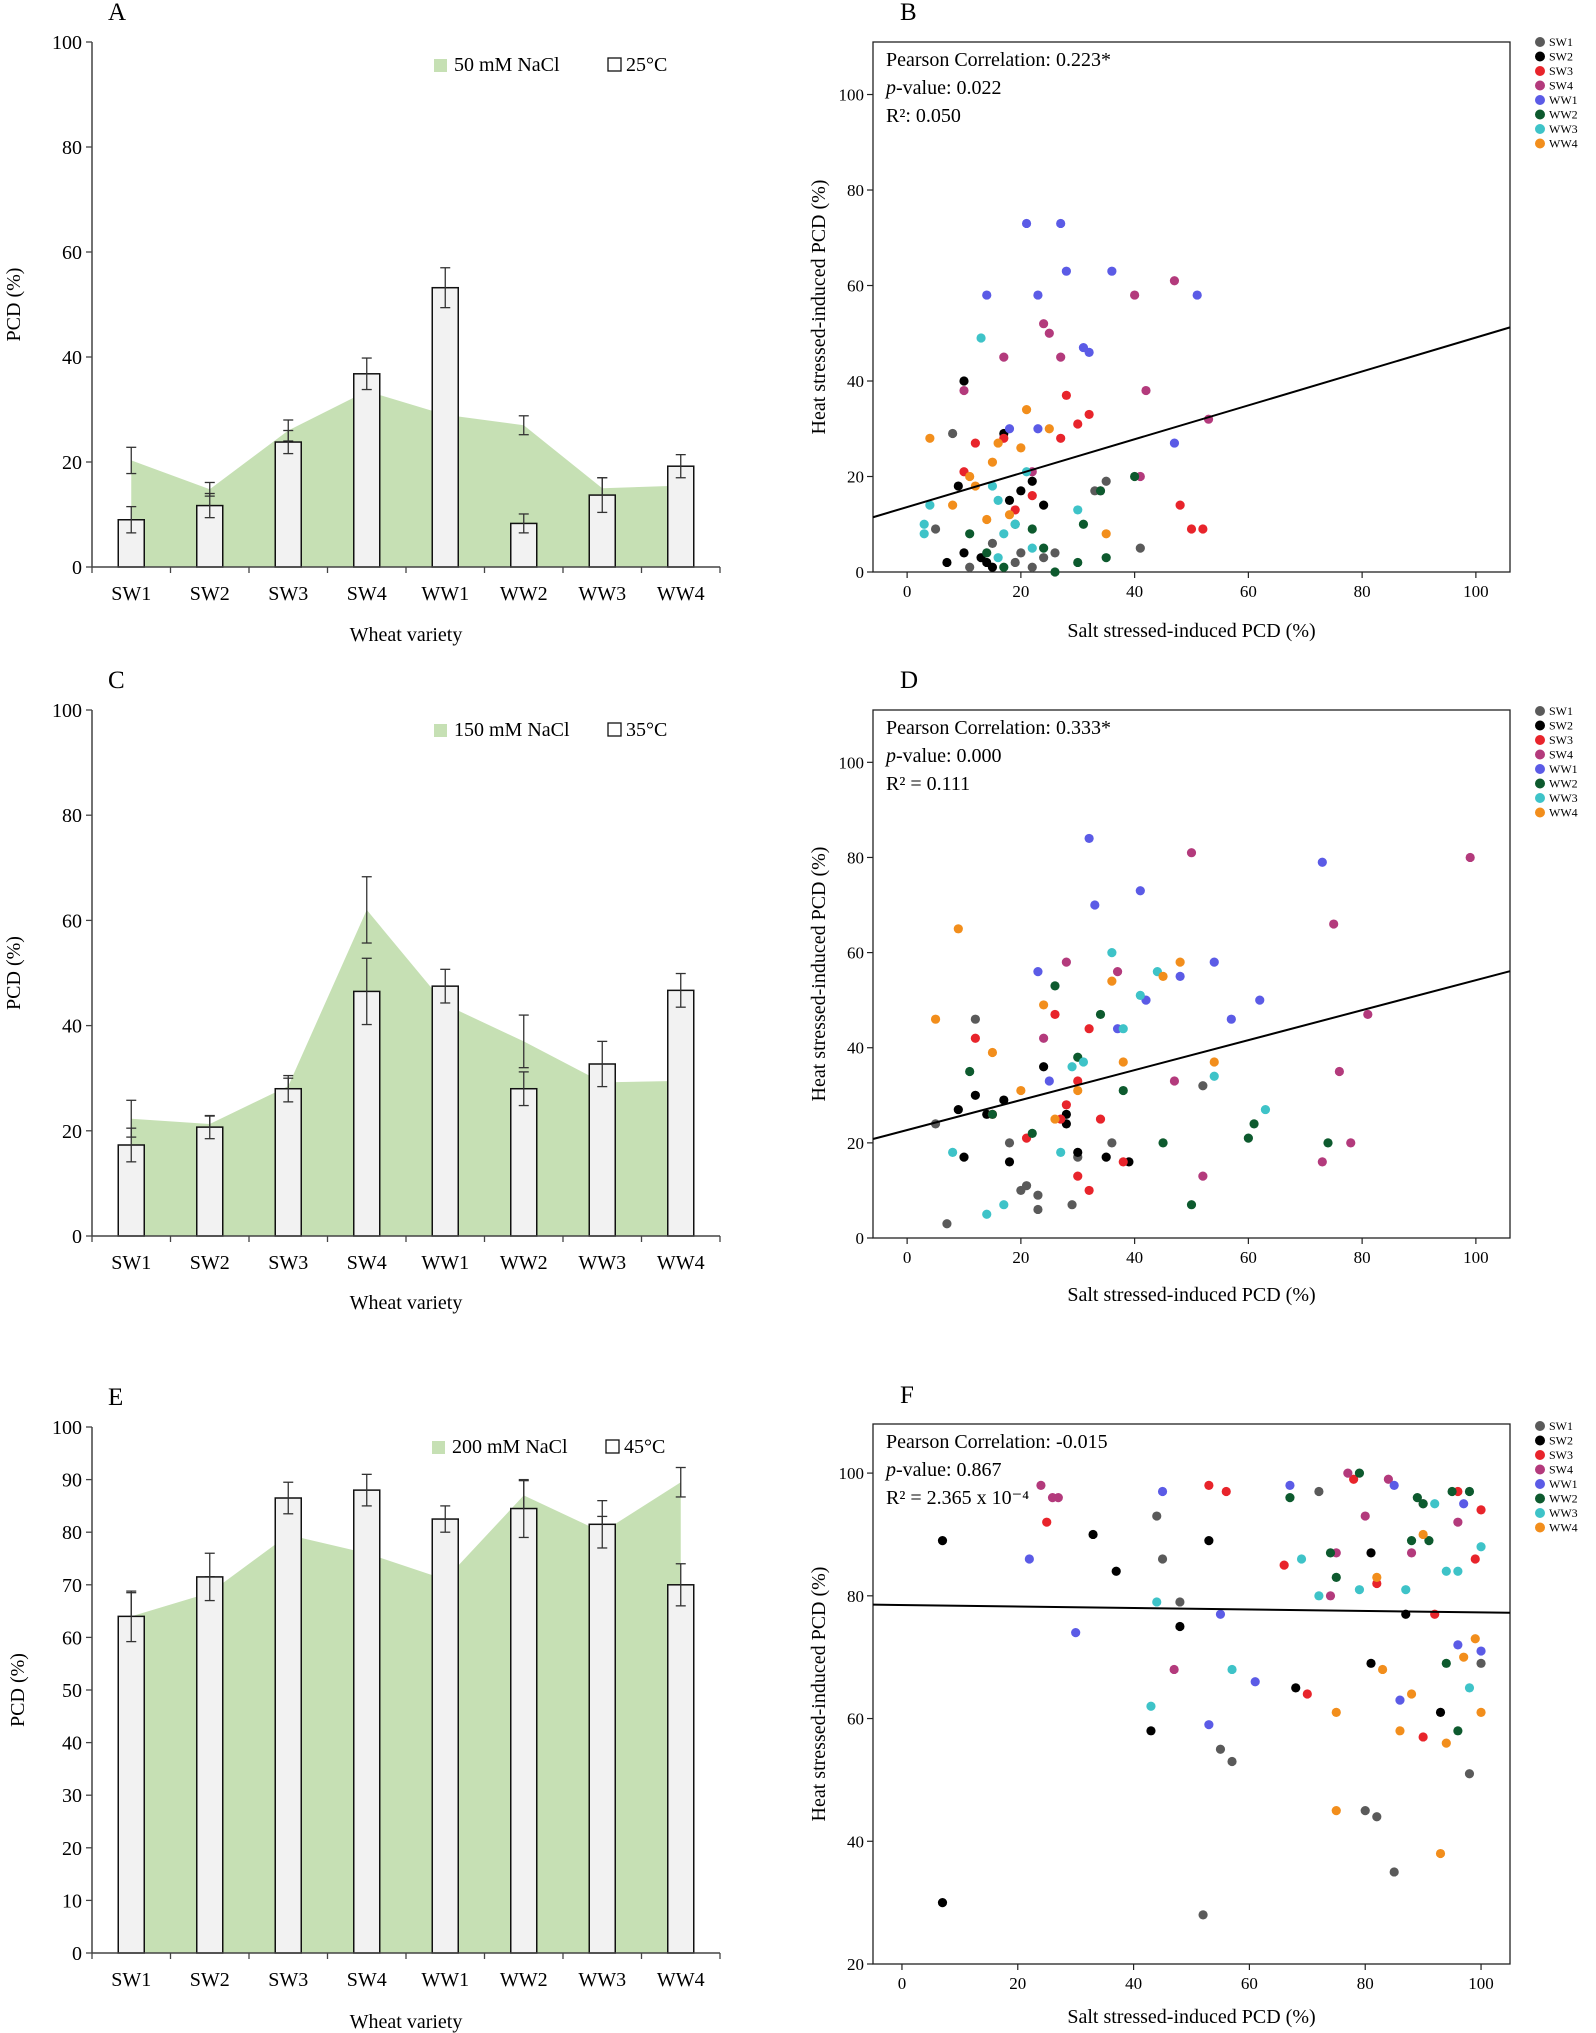 The image size is (1596, 2033). What do you see at coordinates (210, 594) in the screenshot?
I see `x-tick-label: SW2` at bounding box center [210, 594].